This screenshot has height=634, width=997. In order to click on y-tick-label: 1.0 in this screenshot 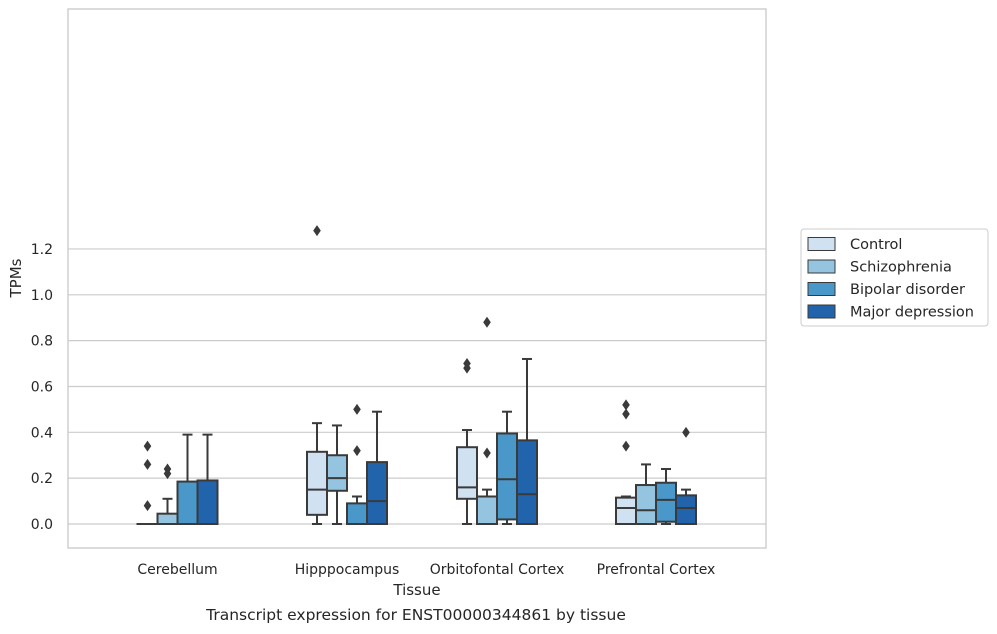, I will do `click(42, 296)`.